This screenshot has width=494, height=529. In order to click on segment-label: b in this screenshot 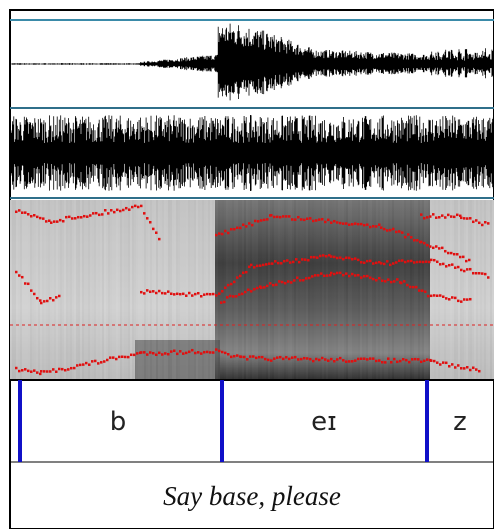, I will do `click(118, 422)`.